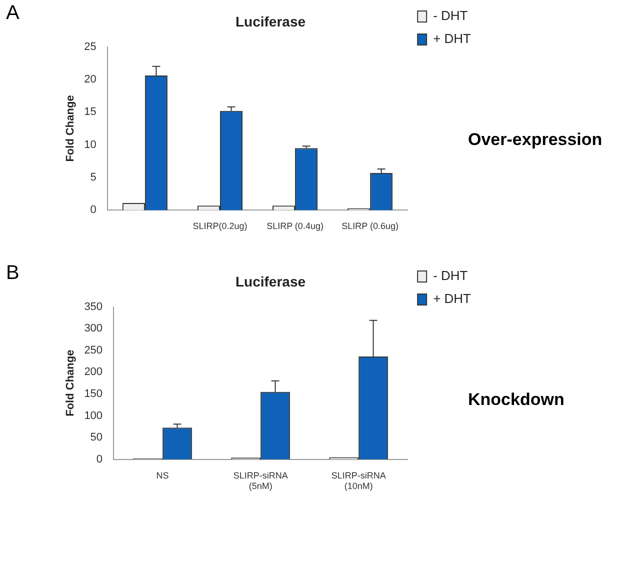 Image resolution: width=631 pixels, height=588 pixels. I want to click on y-tick-label: 15, so click(90, 112).